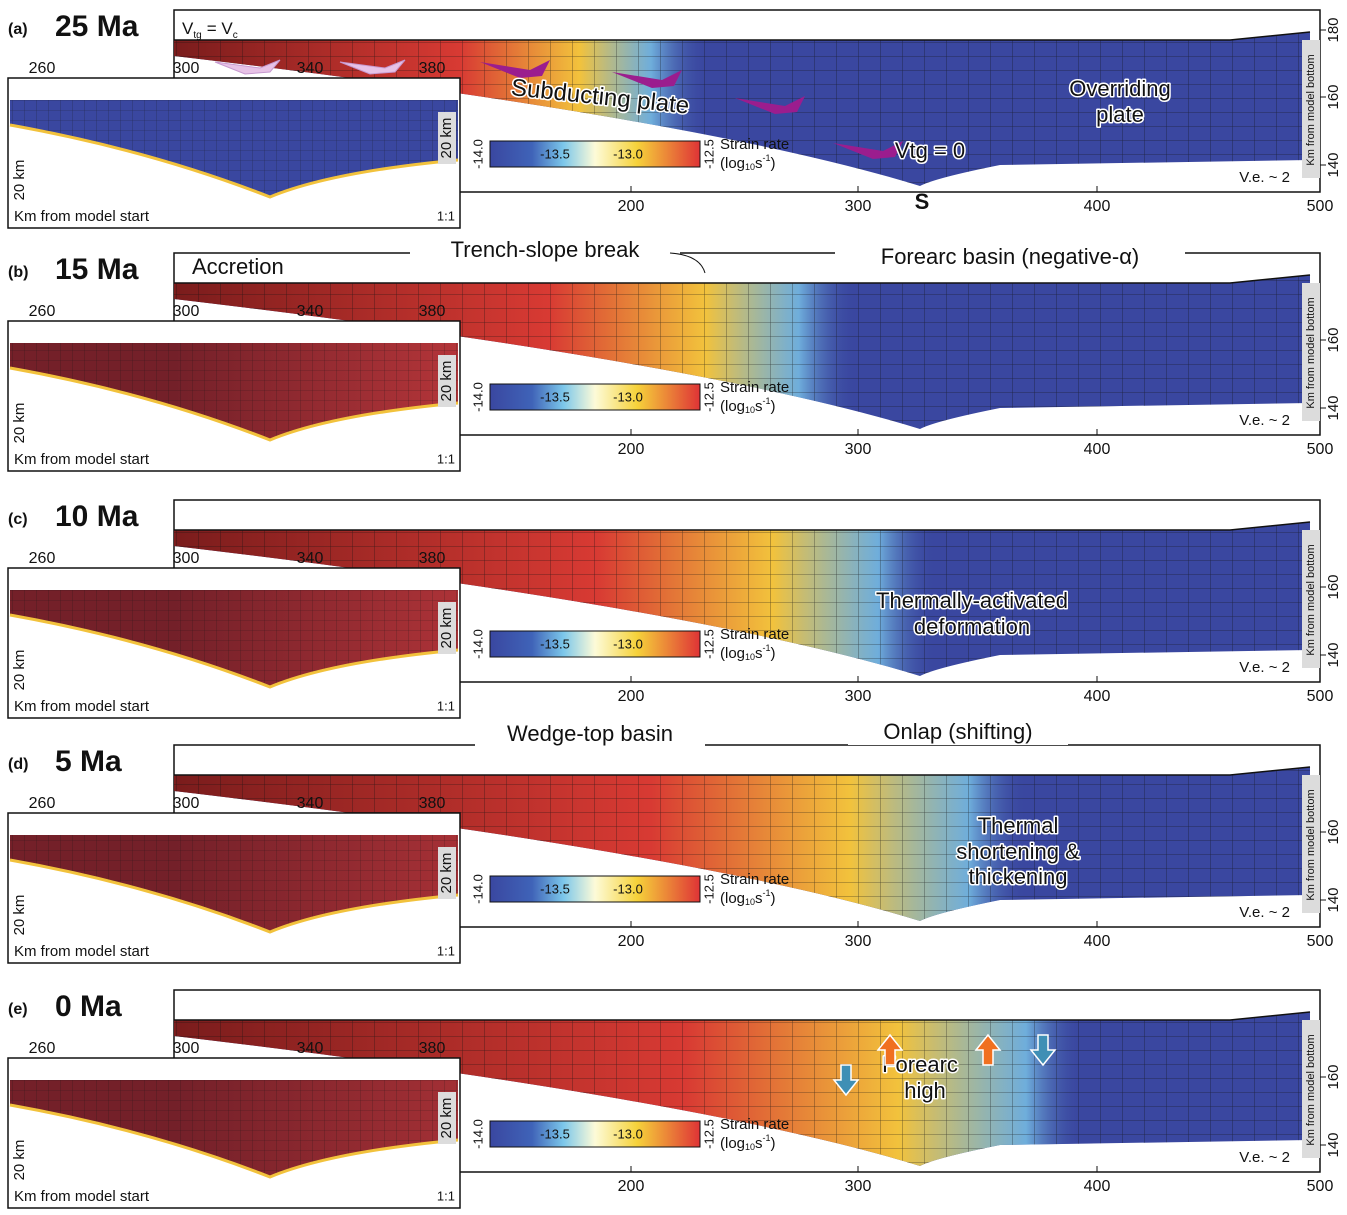 The width and height of the screenshot is (1347, 1215). Describe the element at coordinates (447, 138) in the screenshot. I see `inset-y-bg` at that location.